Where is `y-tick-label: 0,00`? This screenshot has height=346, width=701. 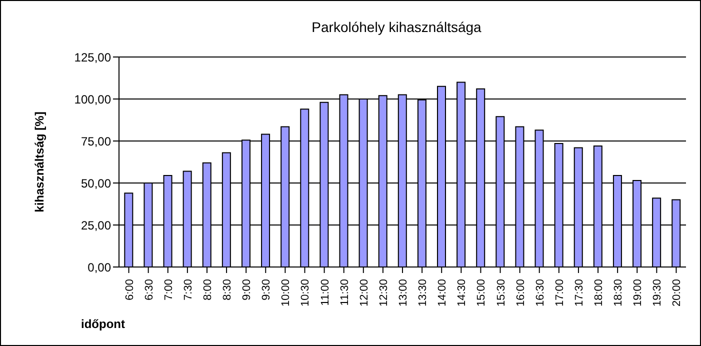 y-tick-label: 0,00 is located at coordinates (100, 267).